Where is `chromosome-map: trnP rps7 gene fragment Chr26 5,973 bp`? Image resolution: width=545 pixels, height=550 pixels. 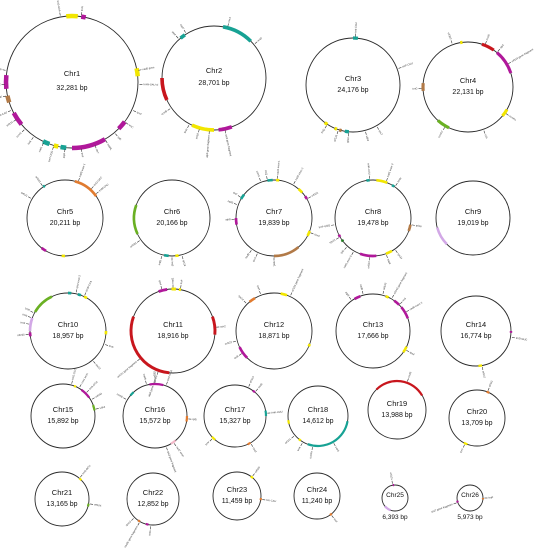
chromosome-map: trnP rps7 gene fragment Chr26 5,973 bp is located at coordinates (462, 502).